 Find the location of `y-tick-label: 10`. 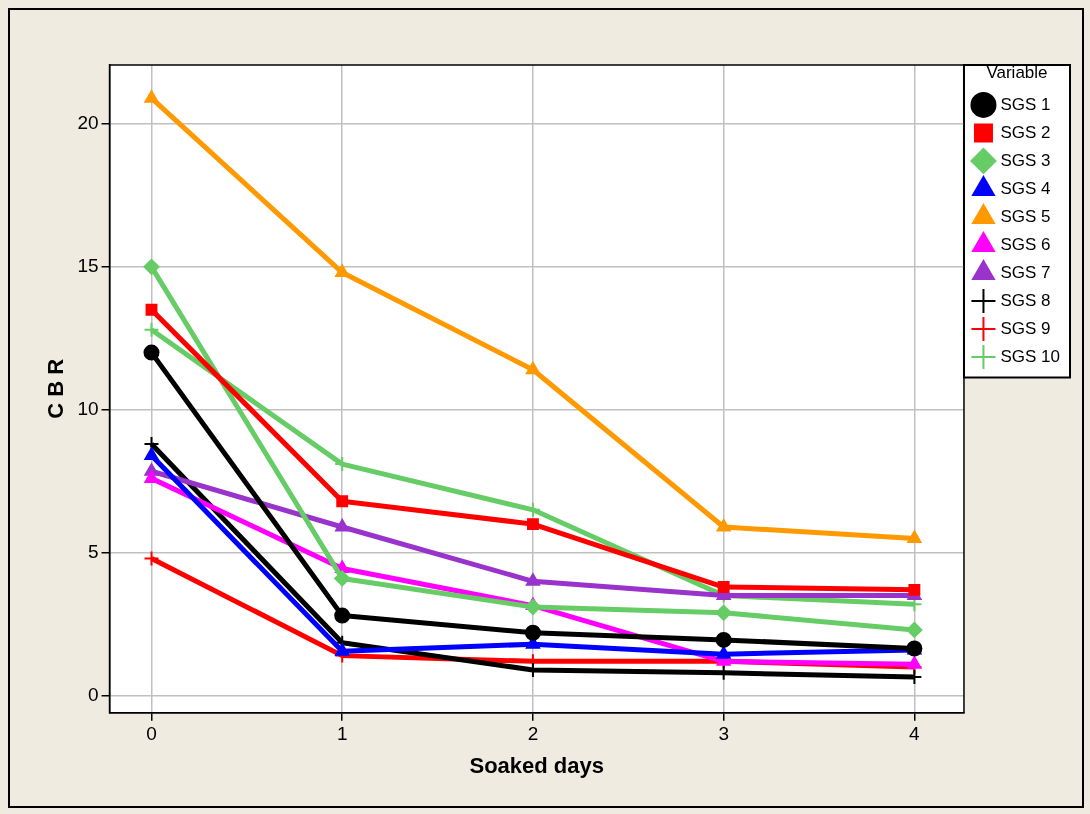

y-tick-label: 10 is located at coordinates (88, 408).